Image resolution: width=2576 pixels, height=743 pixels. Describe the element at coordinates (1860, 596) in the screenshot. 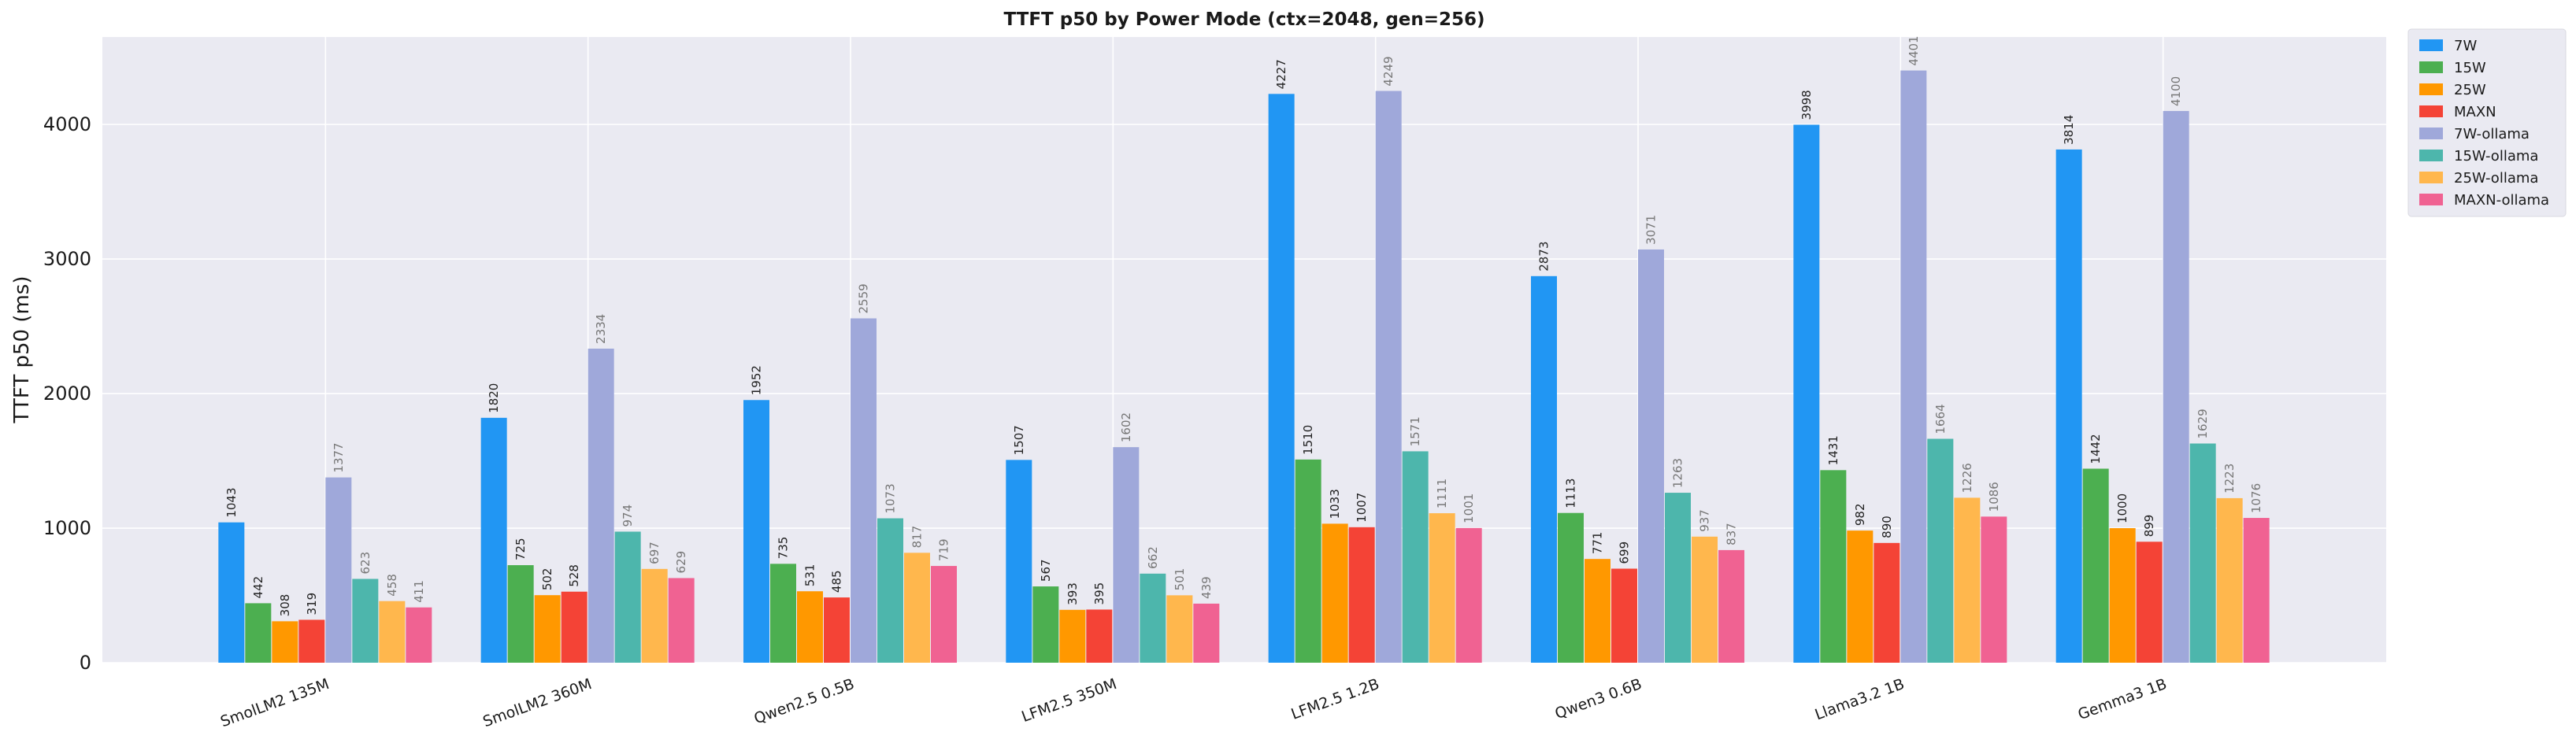

I see `bar-25w-llama3-2-1b` at that location.